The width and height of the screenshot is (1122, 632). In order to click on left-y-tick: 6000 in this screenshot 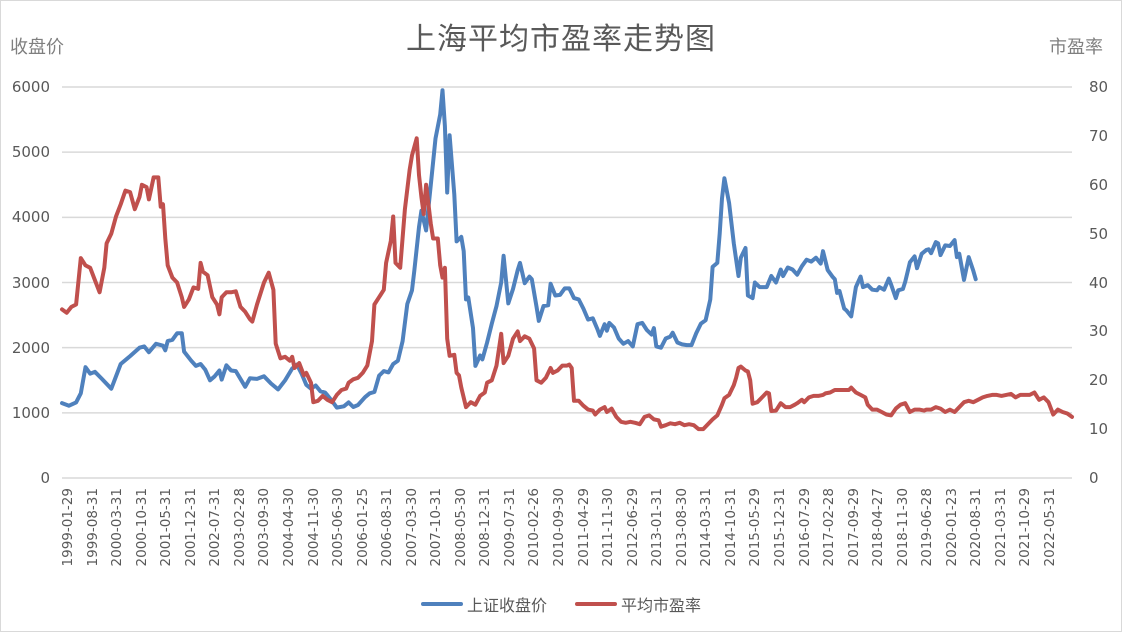, I will do `click(30, 87)`.